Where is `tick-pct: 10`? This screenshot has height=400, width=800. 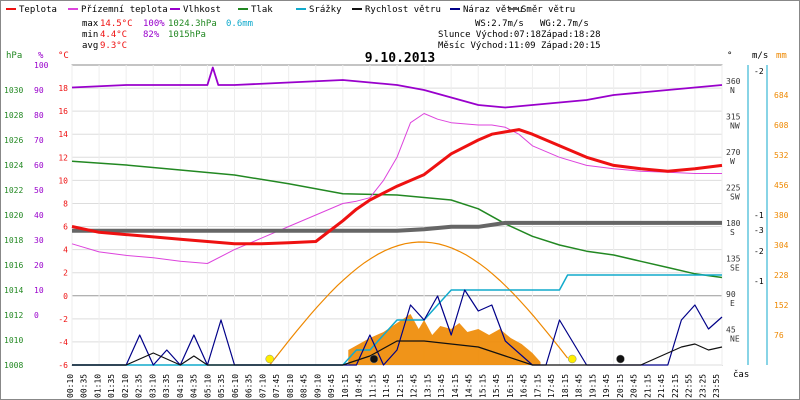 tick-pct: 10 is located at coordinates (39, 290).